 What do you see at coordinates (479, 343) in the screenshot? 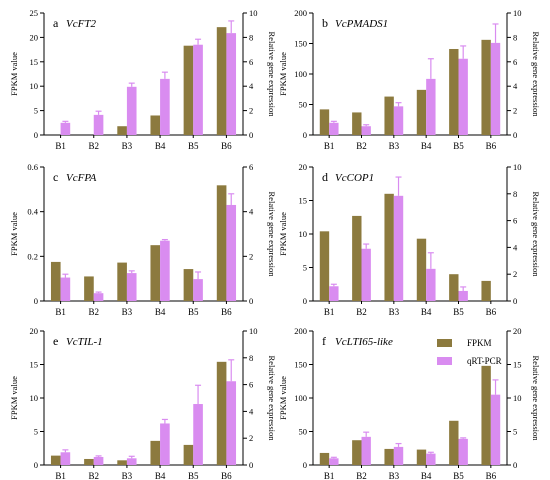
I see `legend-label: FPKM` at bounding box center [479, 343].